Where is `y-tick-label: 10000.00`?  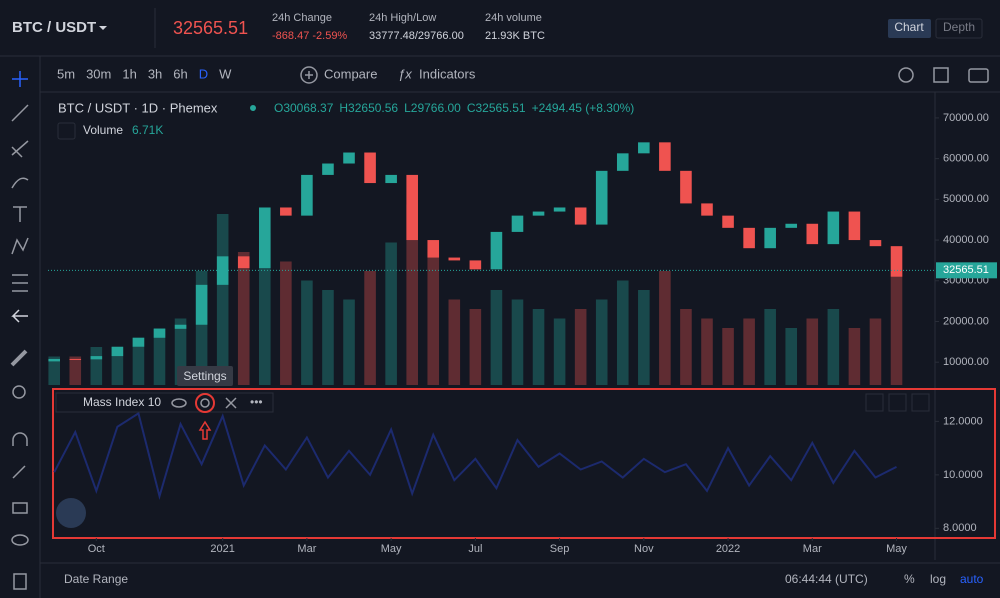 y-tick-label: 10000.00 is located at coordinates (966, 362).